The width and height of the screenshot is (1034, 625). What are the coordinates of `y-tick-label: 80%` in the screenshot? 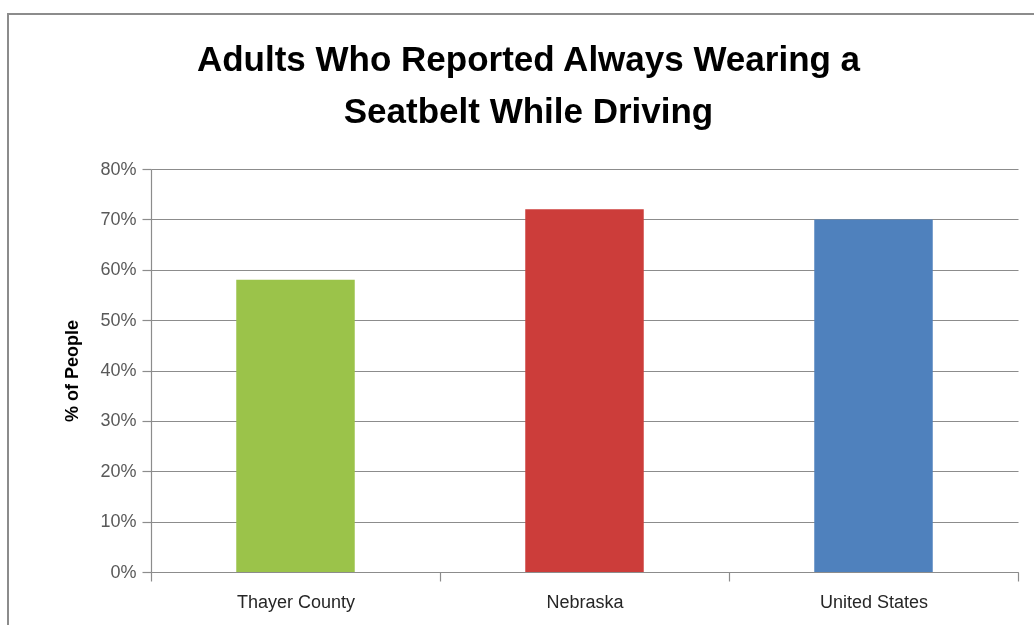 It's located at (118, 168).